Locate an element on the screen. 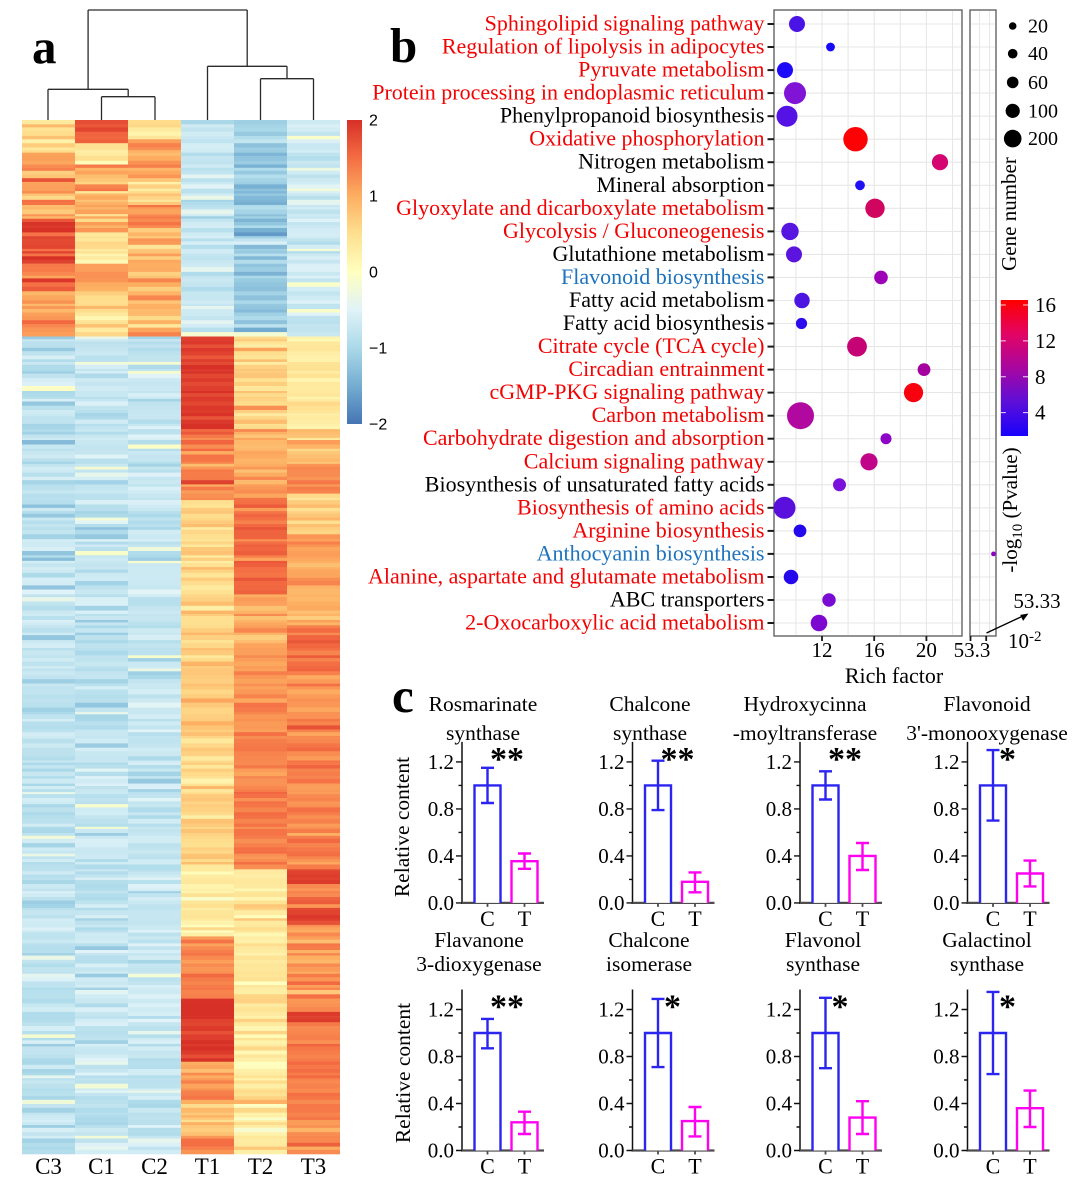 The height and width of the screenshot is (1191, 1080). svg-text: C2 is located at coordinates (154, 1166).